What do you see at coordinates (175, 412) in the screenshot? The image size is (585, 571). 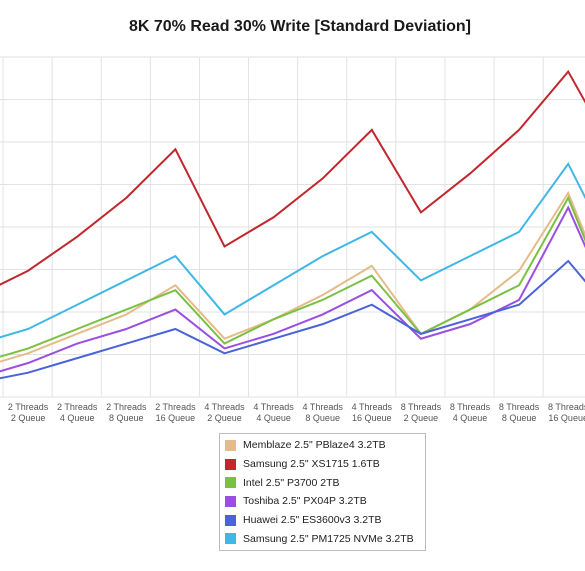 I see `x-tick-label: 2 Threads 16 Queue` at bounding box center [175, 412].